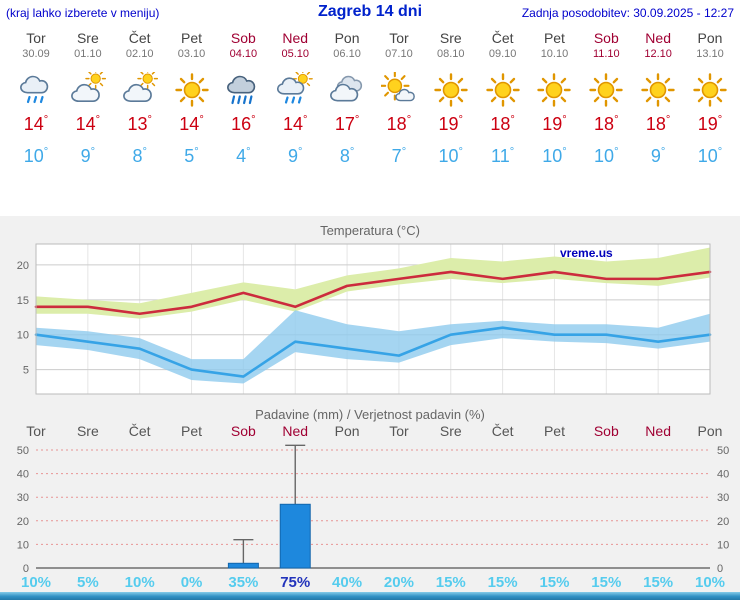 This screenshot has height=600, width=740. I want to click on day-column: Pet 10.10 19° 10°, so click(554, 121).